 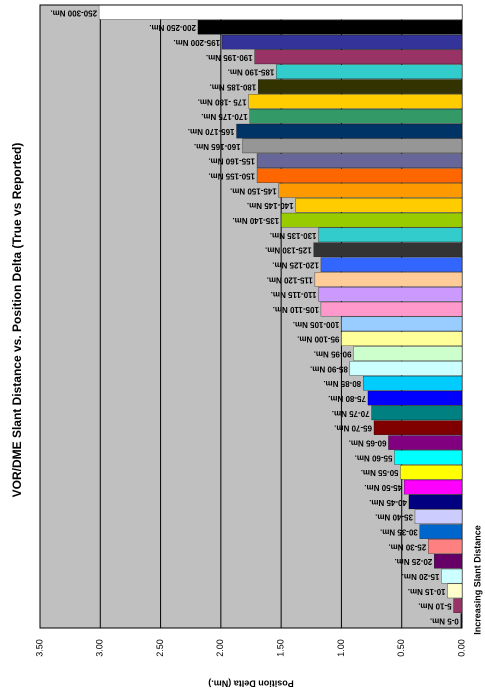 I want to click on bar-label: 120-125 Nm., so click(x=295, y=264).